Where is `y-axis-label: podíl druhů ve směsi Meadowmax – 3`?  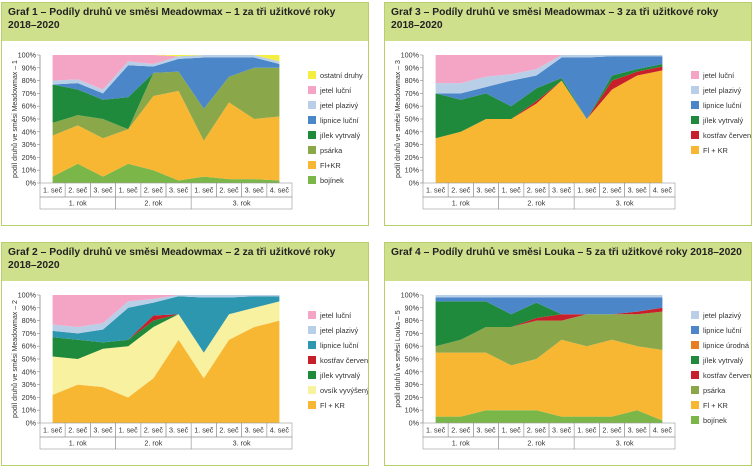
y-axis-label: podíl druhů ve směsi Meadowmax – 3 is located at coordinates (398, 119).